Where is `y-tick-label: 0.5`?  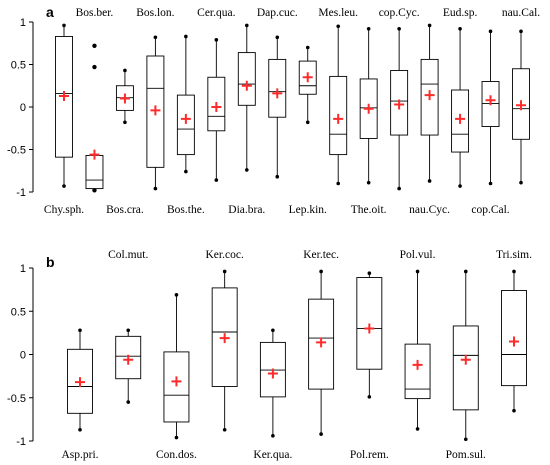
y-tick-label: 0.5 is located at coordinates (18, 66).